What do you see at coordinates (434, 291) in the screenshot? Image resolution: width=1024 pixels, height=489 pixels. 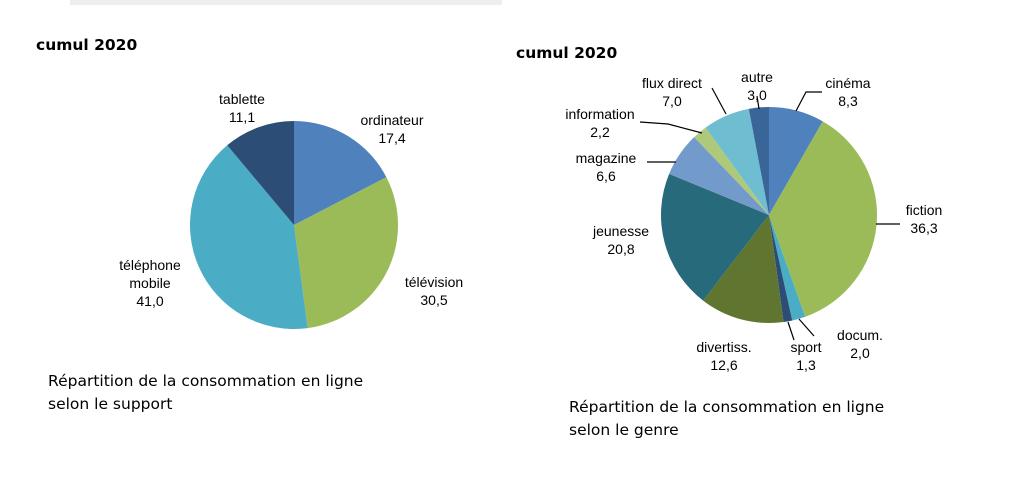 I see `slice-label-television: télévision 30,5` at bounding box center [434, 291].